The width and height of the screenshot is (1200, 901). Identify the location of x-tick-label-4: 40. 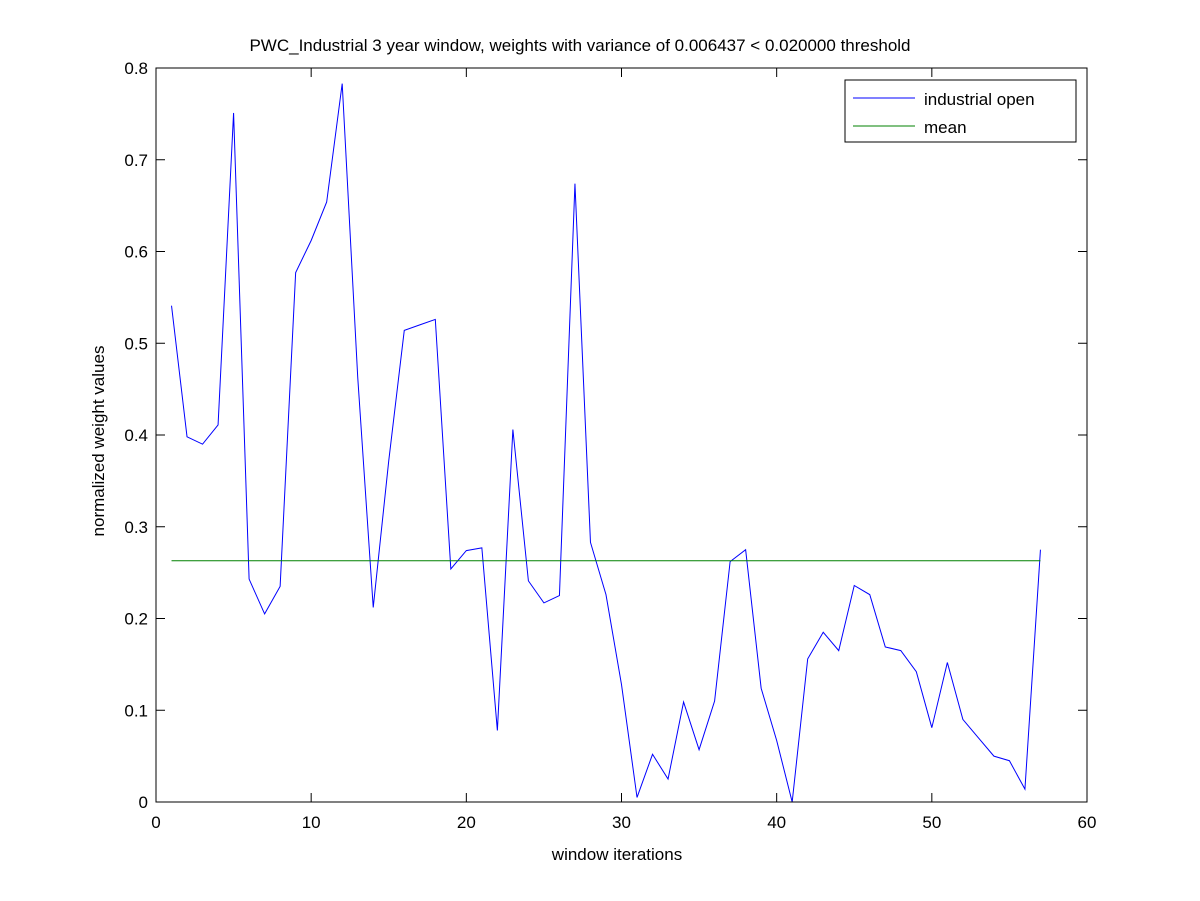
(776, 822).